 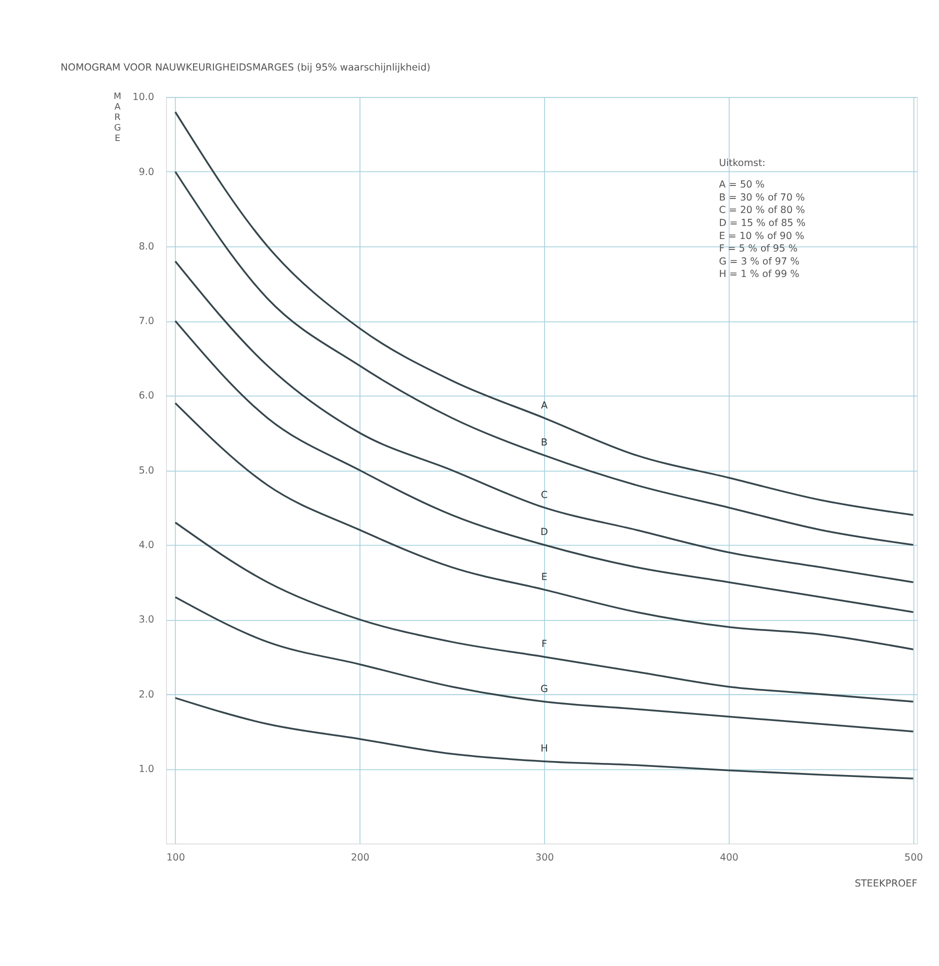 I want to click on series-label: G, so click(x=544, y=689).